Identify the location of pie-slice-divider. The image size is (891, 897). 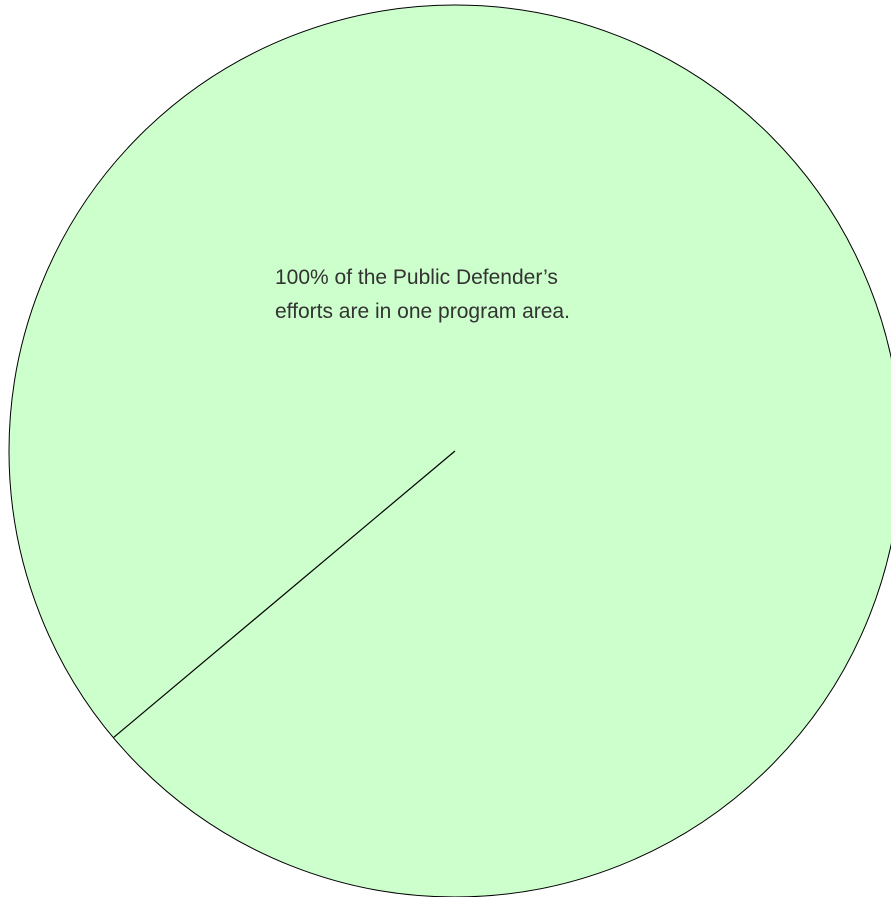
(284, 594).